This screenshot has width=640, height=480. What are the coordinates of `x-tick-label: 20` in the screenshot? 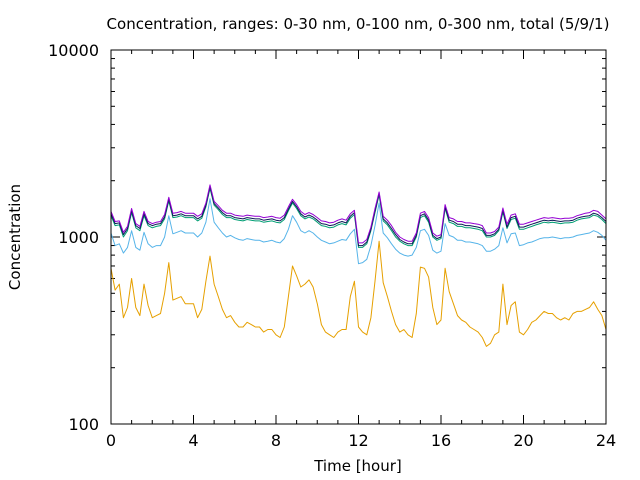 It's located at (523, 440).